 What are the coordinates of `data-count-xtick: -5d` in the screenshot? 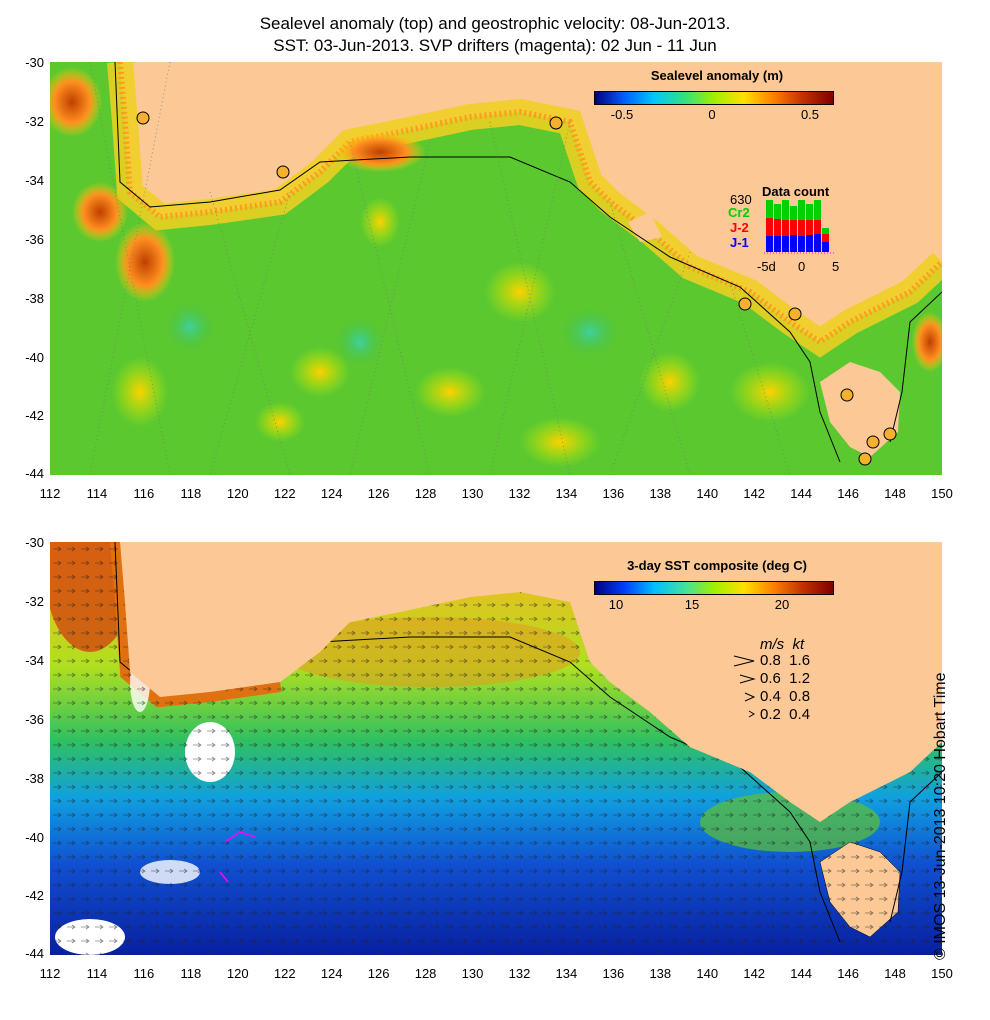 It's located at (766, 266).